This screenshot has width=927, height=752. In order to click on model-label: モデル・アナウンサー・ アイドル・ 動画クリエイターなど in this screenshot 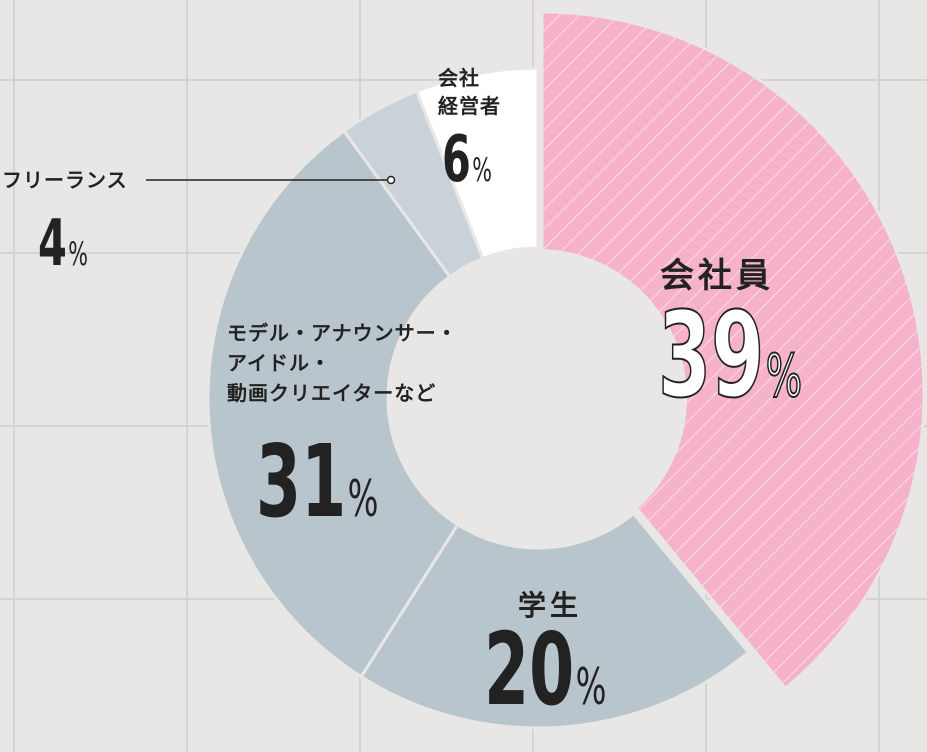, I will do `click(342, 363)`.